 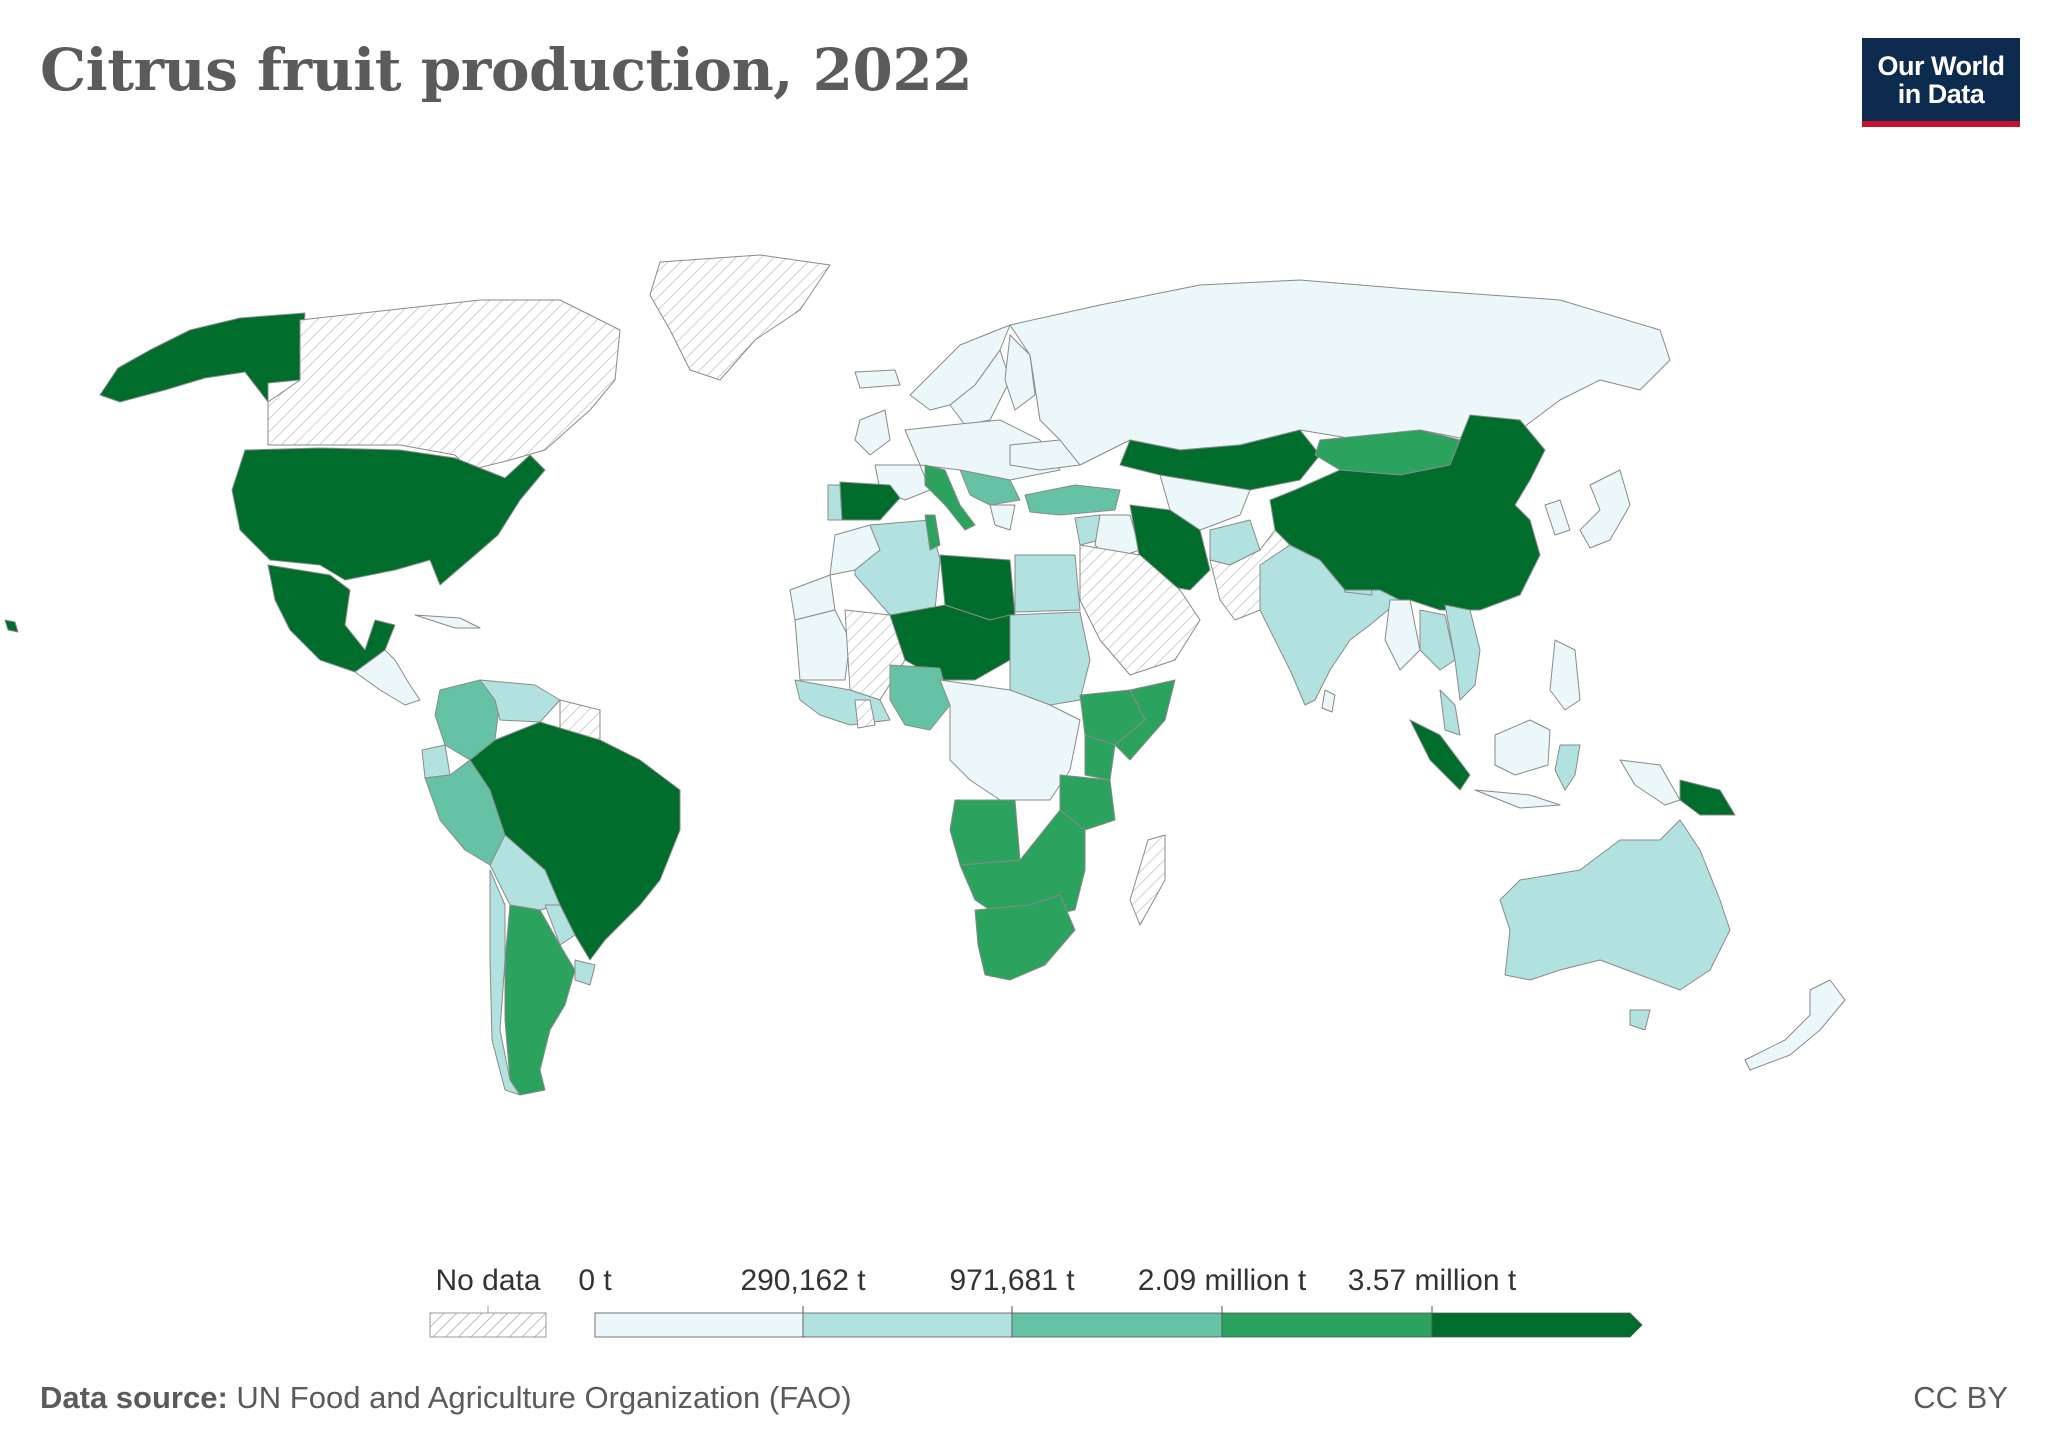 What do you see at coordinates (1328, 701) in the screenshot?
I see `region-sri-lanka` at bounding box center [1328, 701].